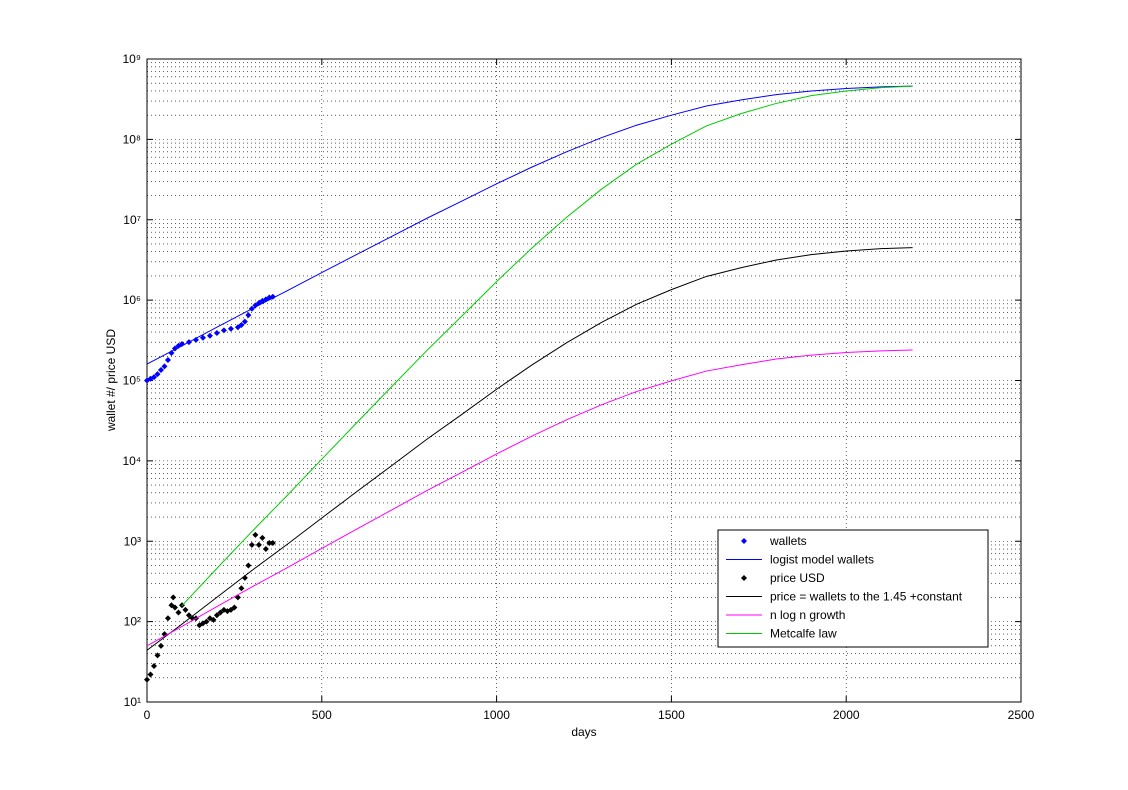  Describe the element at coordinates (132, 139) in the screenshot. I see `y-tick-label: 10⁸` at that location.